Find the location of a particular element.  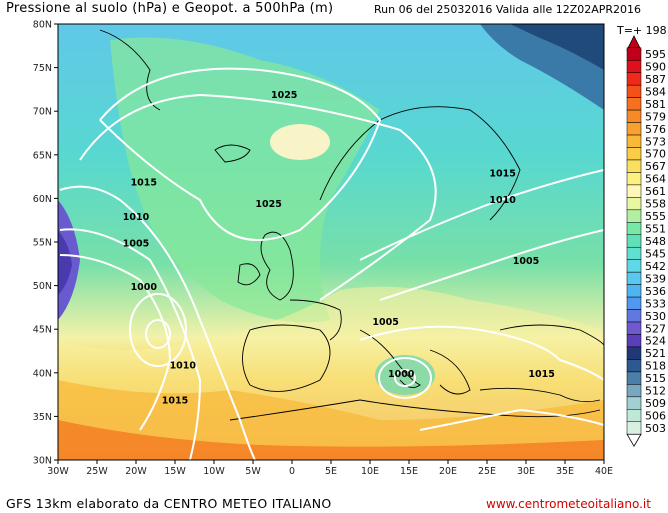

legend-label: 536 is located at coordinates (655, 291).